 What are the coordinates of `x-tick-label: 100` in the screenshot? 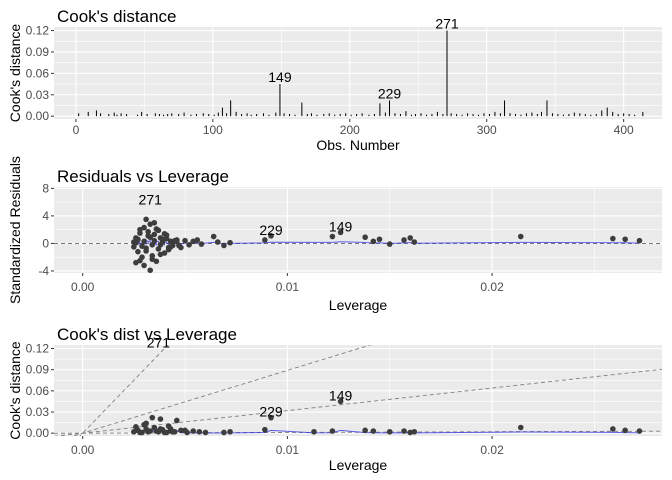 It's located at (213, 130).